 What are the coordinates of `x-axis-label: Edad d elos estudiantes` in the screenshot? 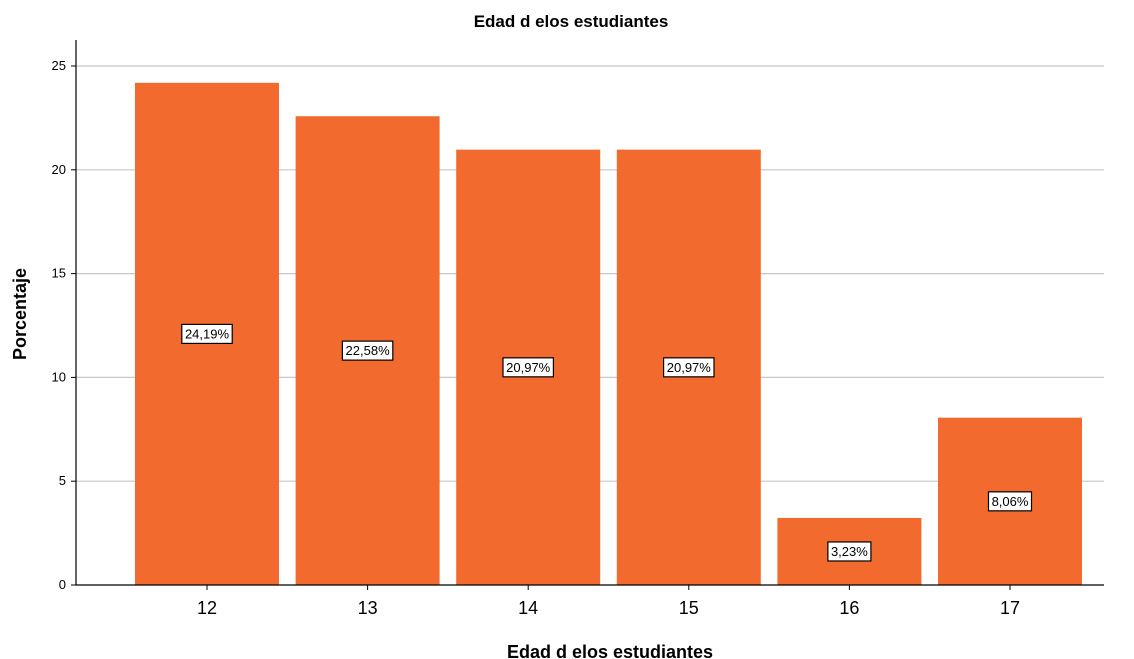 It's located at (610, 650).